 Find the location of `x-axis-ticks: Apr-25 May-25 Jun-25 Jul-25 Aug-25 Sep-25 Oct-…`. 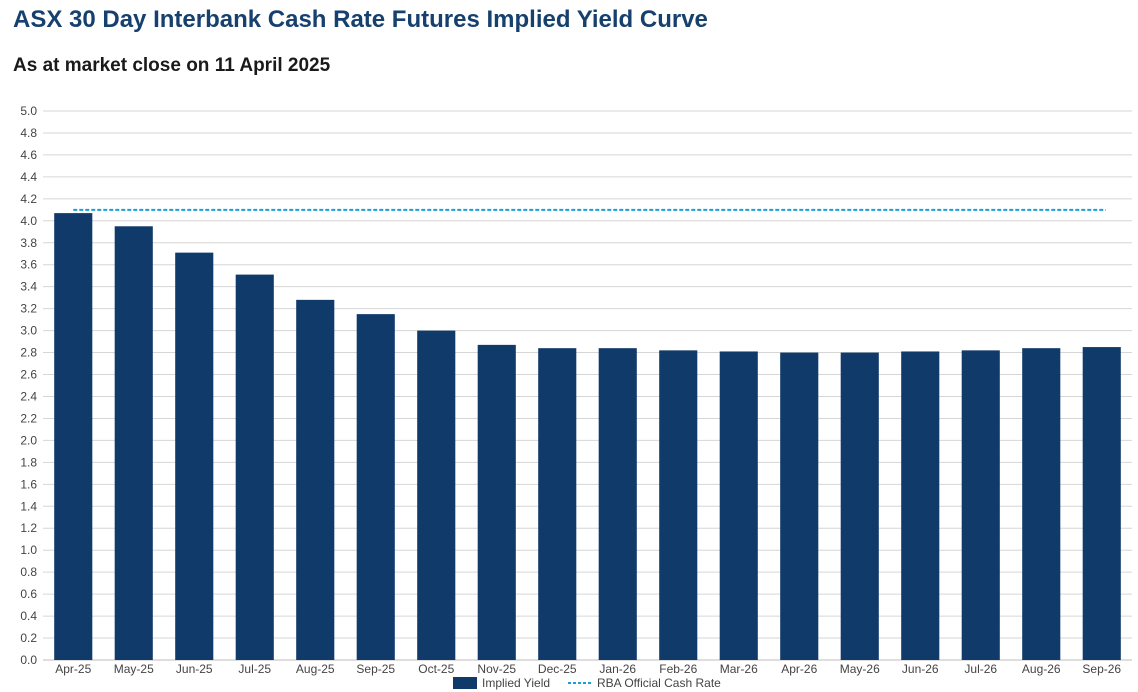

x-axis-ticks: Apr-25 May-25 Jun-25 Jul-25 Aug-25 Sep-25 Oct-… is located at coordinates (588, 669).